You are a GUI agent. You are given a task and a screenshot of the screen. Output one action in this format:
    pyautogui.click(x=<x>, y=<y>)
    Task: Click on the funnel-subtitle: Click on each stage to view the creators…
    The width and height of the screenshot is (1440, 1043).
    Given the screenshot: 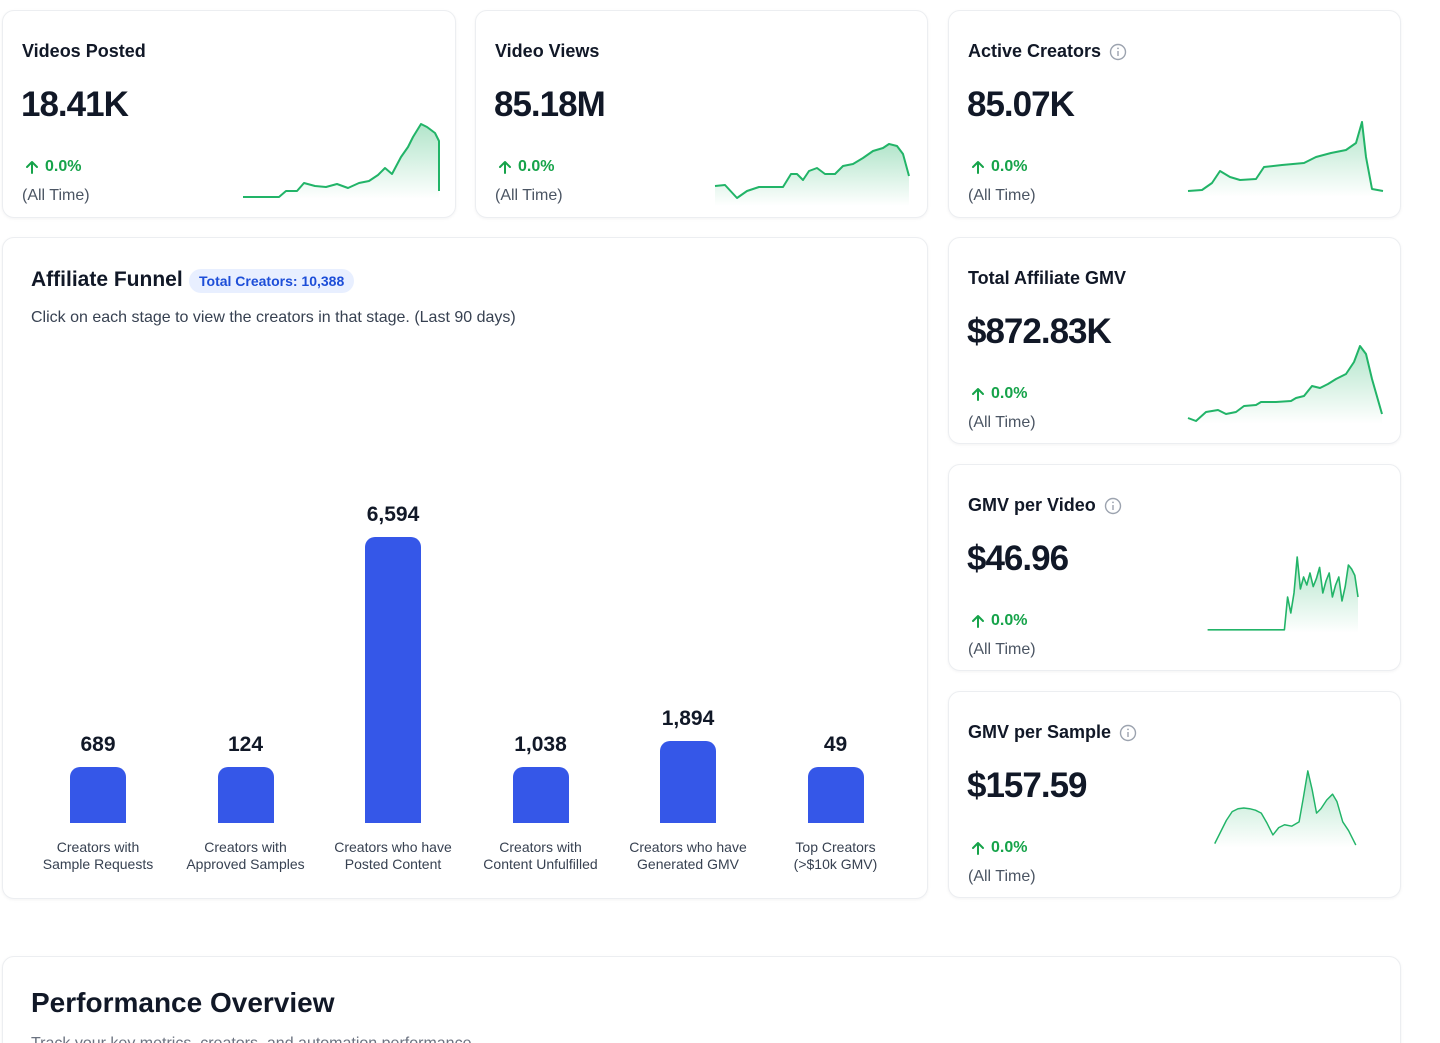 What is the action you would take?
    pyautogui.click(x=273, y=317)
    